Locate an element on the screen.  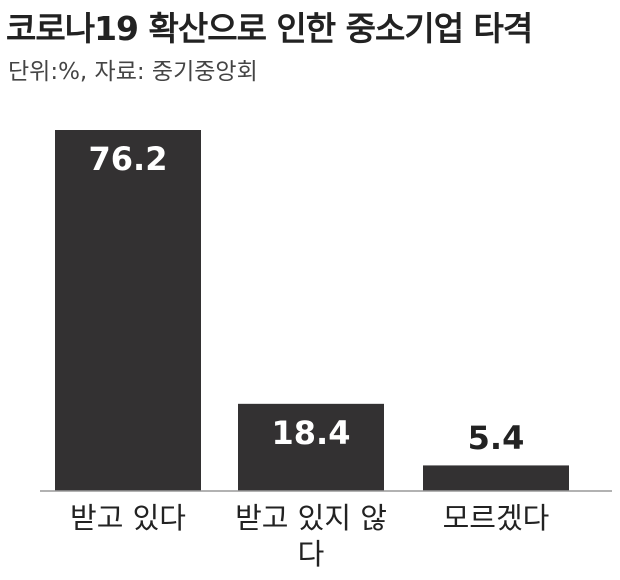
value-label: 18.4 is located at coordinates (311, 432).